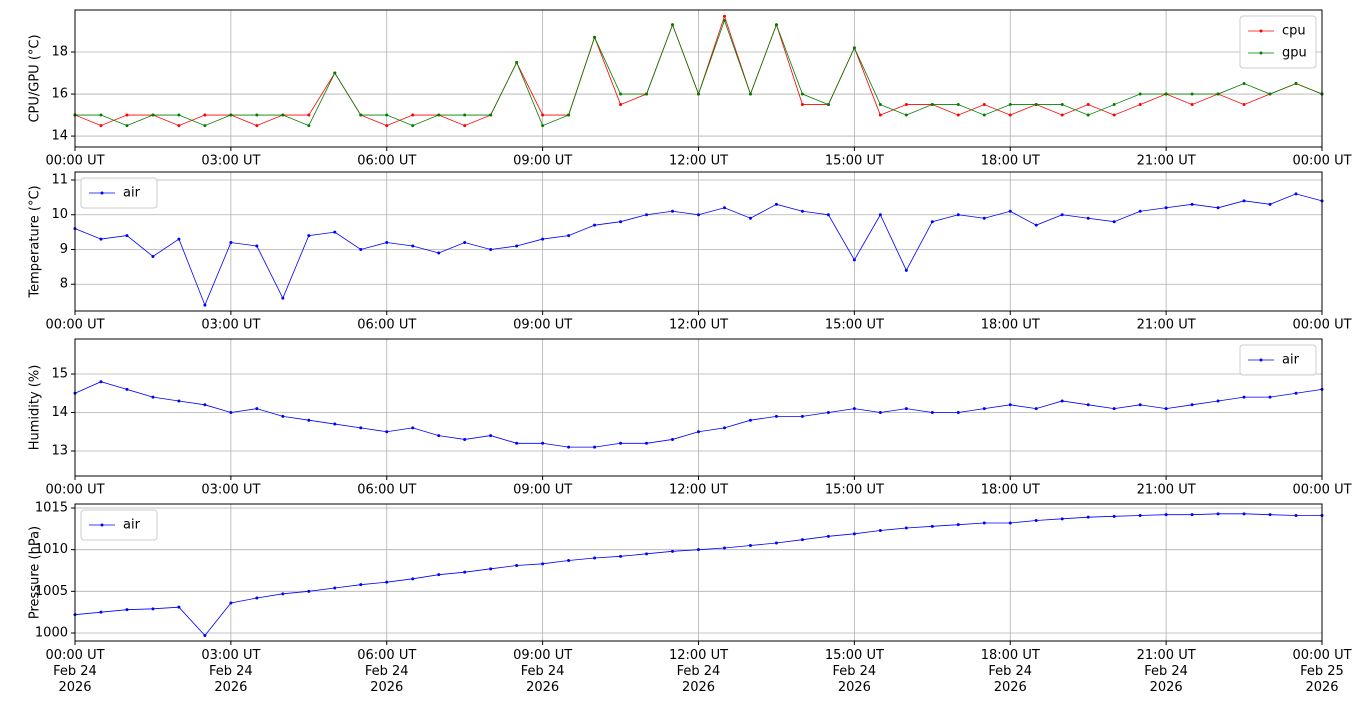 This screenshot has width=1363, height=707. Describe the element at coordinates (64, 284) in the screenshot. I see `y-tick-label: 8` at that location.